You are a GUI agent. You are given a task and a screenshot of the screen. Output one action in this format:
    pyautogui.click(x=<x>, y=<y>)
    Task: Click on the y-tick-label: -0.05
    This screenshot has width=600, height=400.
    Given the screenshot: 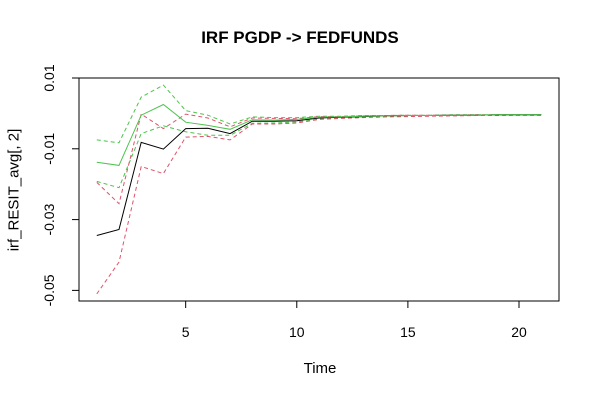 What is the action you would take?
    pyautogui.click(x=49, y=290)
    